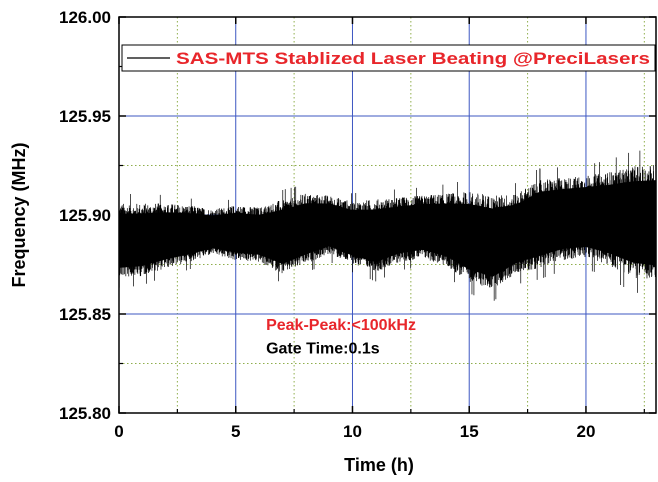 Image resolution: width=658 pixels, height=482 pixels. I want to click on x-axis-label: Time (h), so click(379, 465).